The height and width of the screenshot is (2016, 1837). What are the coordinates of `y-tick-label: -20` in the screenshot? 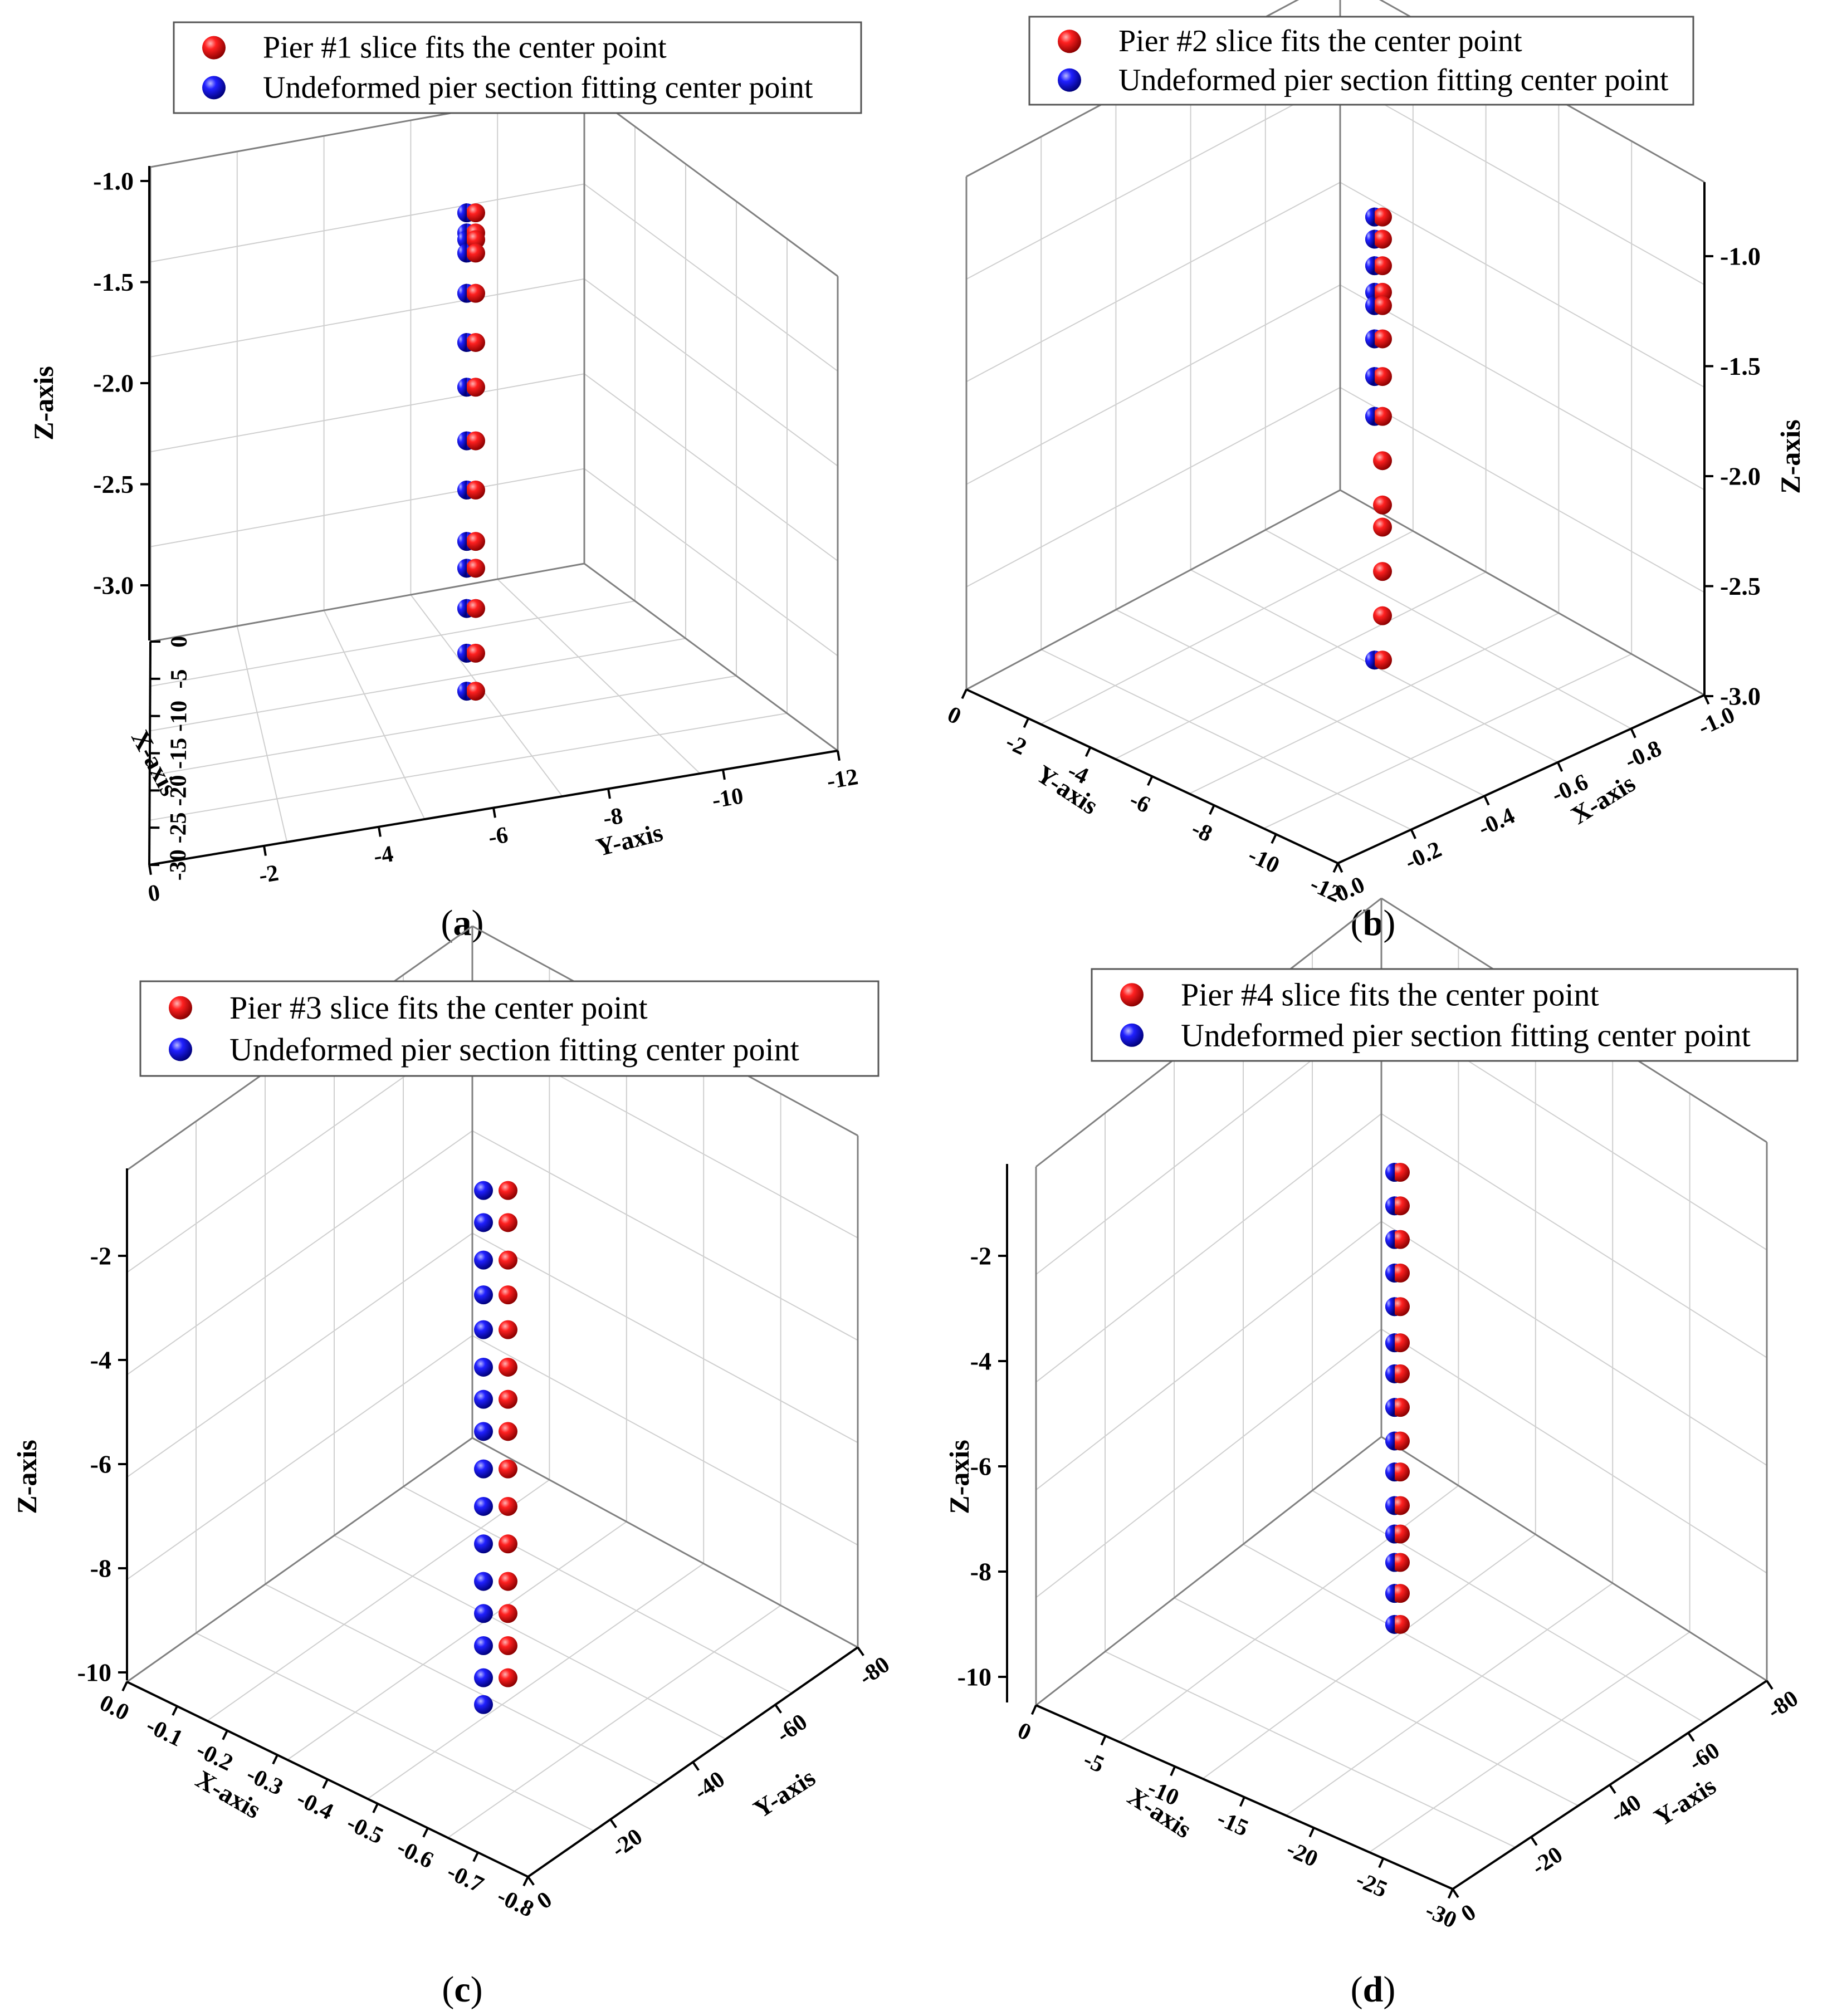 It's located at (627, 1843).